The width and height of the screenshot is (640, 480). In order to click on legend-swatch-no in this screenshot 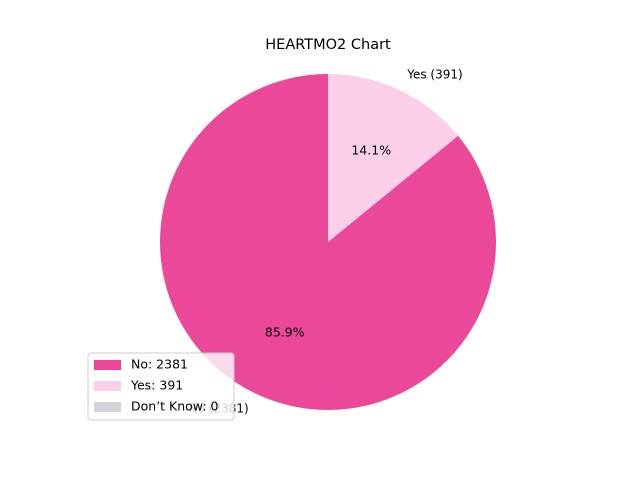, I will do `click(107, 365)`.